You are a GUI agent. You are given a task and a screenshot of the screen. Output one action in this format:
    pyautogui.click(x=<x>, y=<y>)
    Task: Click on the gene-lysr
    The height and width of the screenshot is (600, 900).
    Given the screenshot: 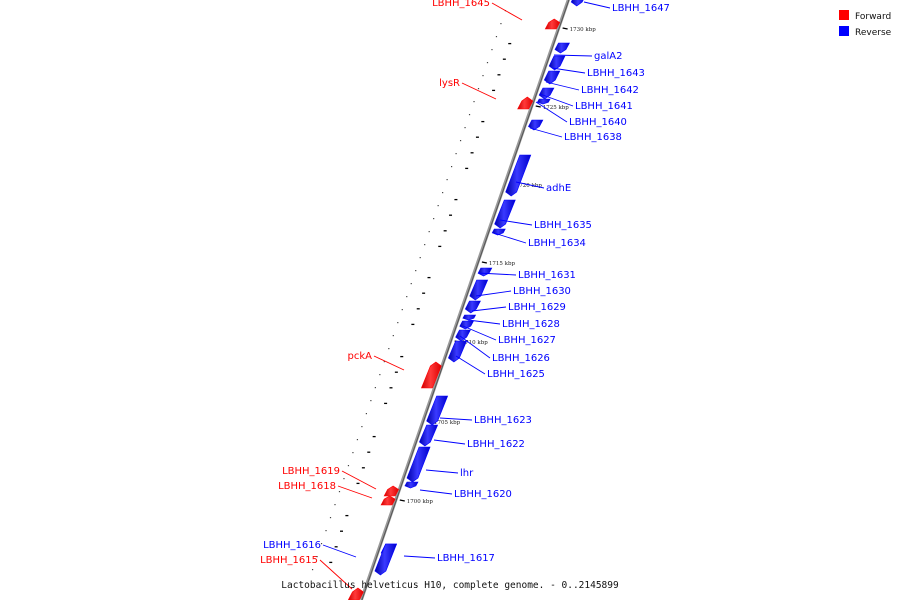 What is the action you would take?
    pyautogui.click(x=525, y=103)
    